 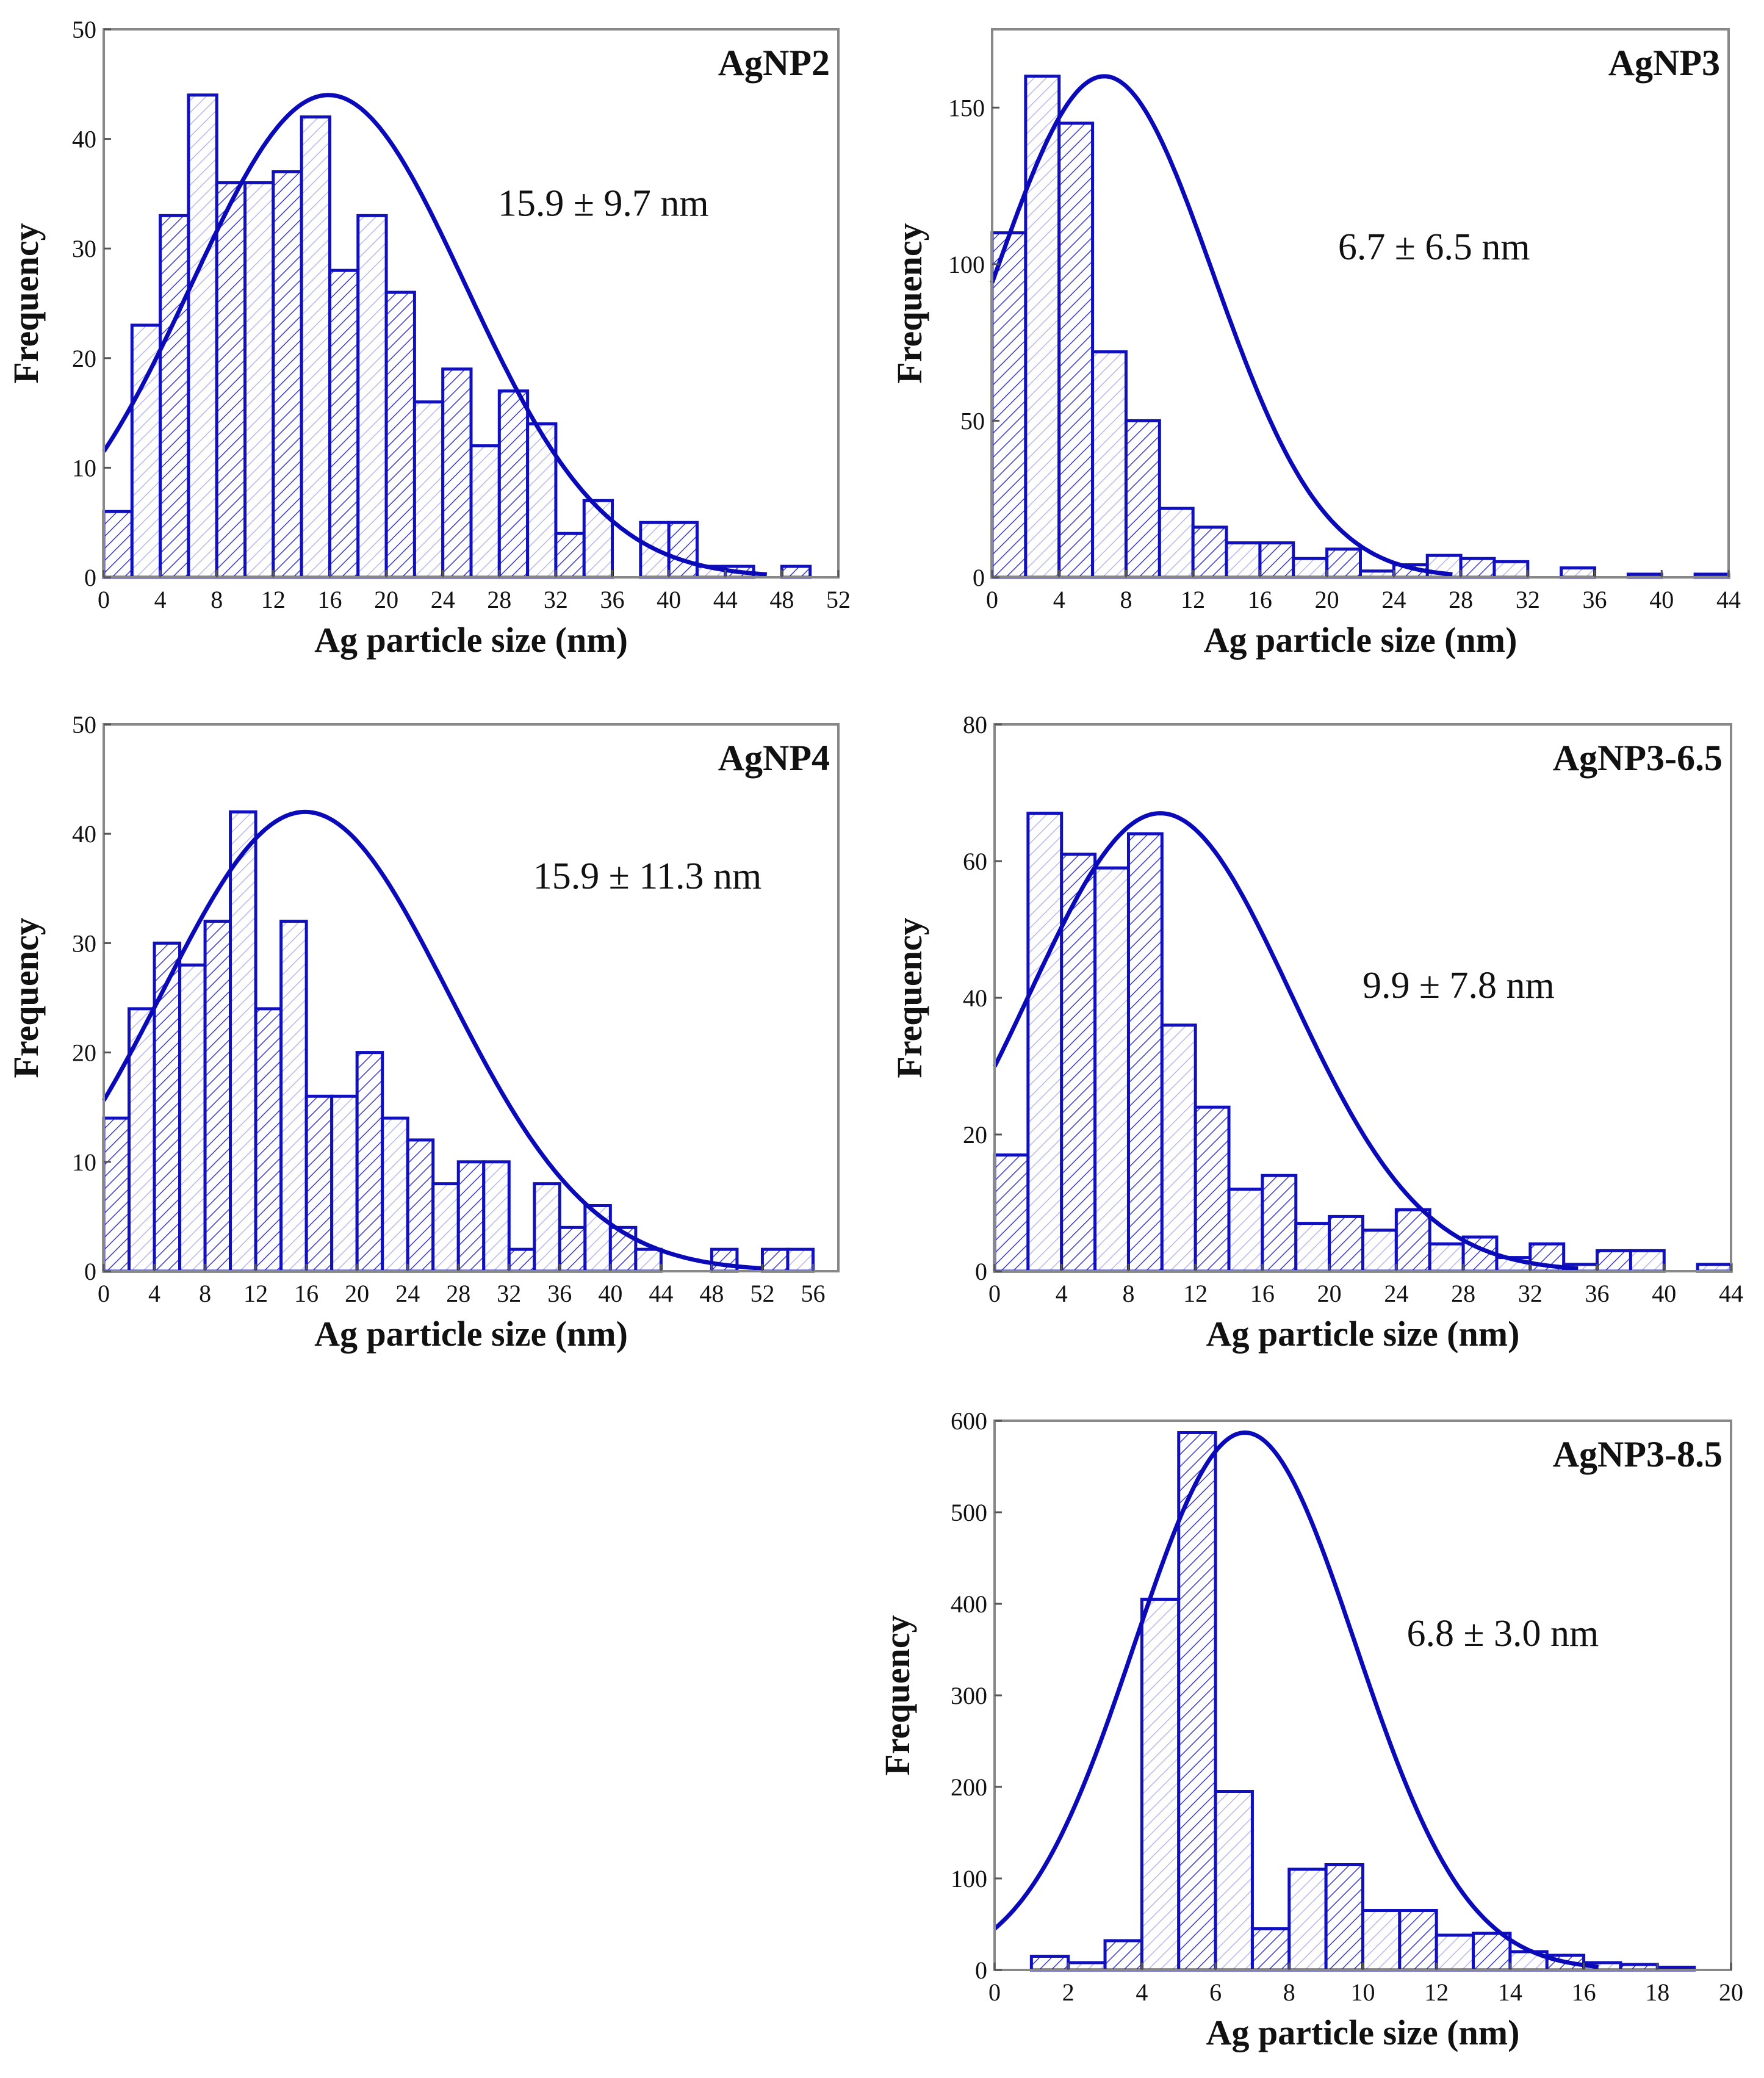 What do you see at coordinates (969, 1604) in the screenshot?
I see `y-tick-label: 400` at bounding box center [969, 1604].